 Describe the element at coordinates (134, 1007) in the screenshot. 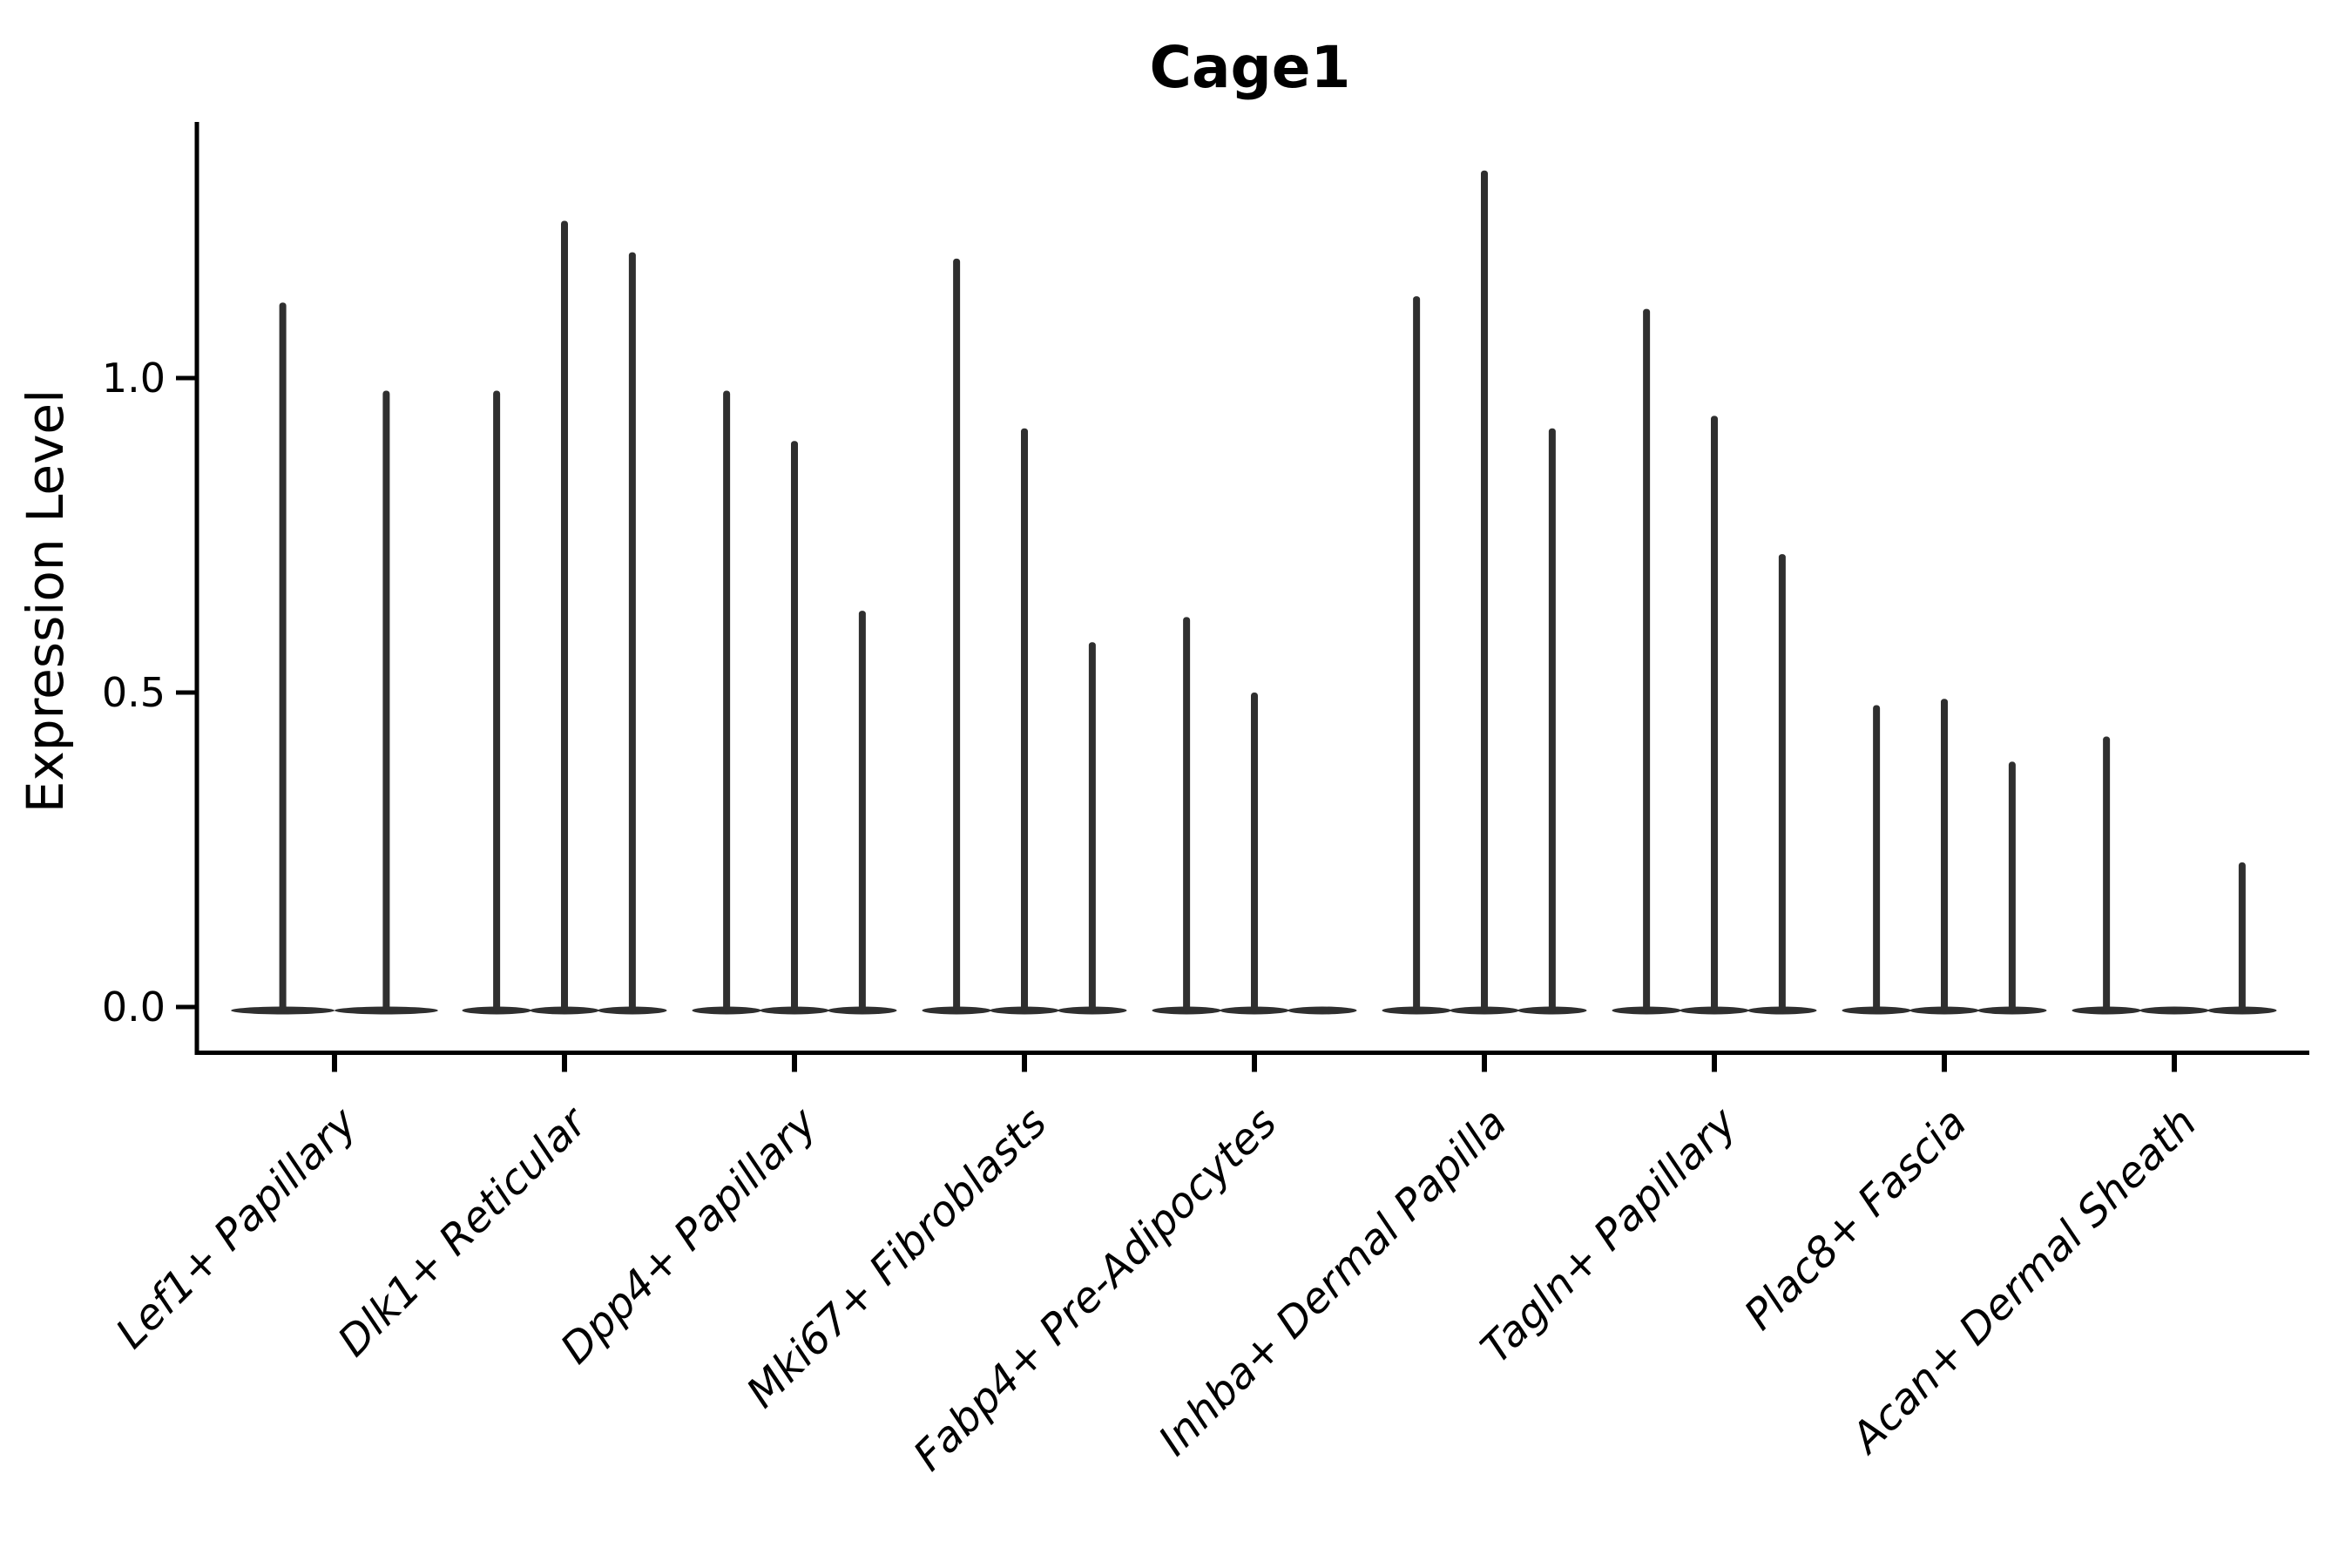

I see `y-tick-label: 0.0` at that location.